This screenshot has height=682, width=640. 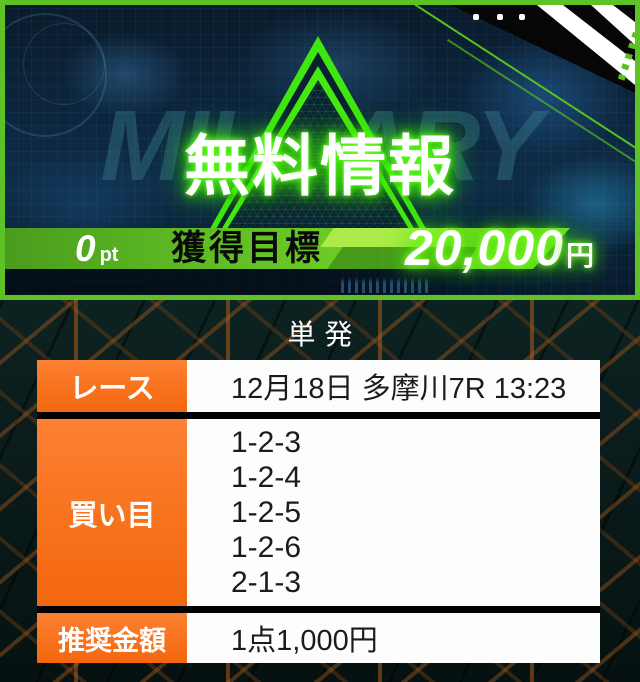 What do you see at coordinates (353, 173) in the screenshot?
I see `red-dot-decoration` at bounding box center [353, 173].